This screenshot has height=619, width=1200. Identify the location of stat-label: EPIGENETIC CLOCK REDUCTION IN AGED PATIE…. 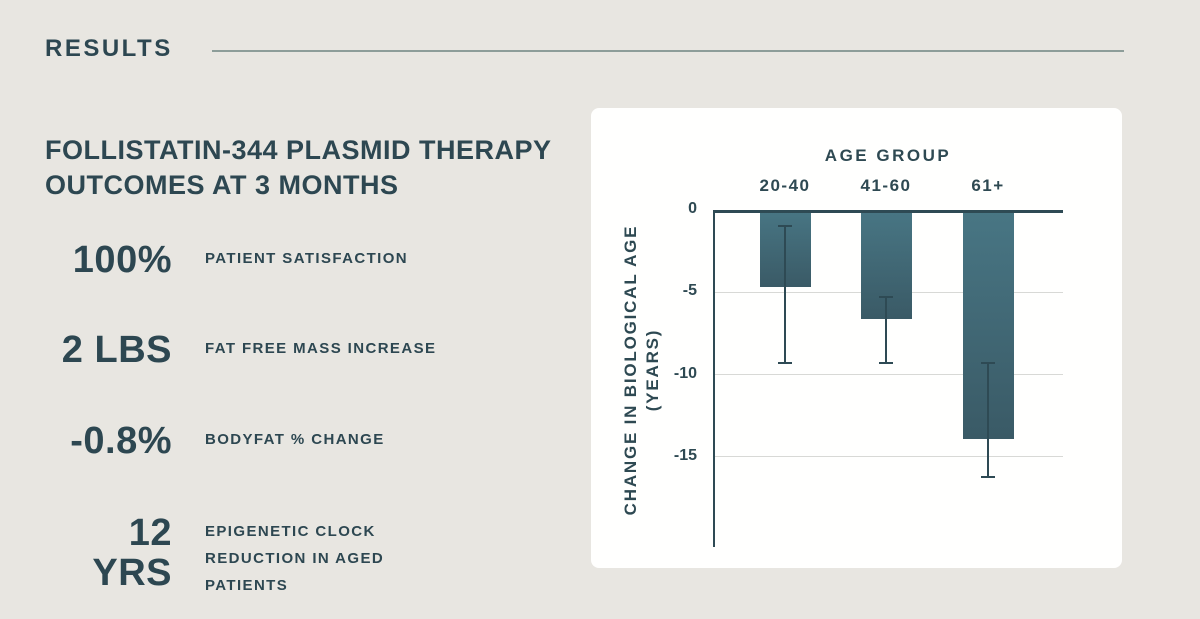
(295, 558).